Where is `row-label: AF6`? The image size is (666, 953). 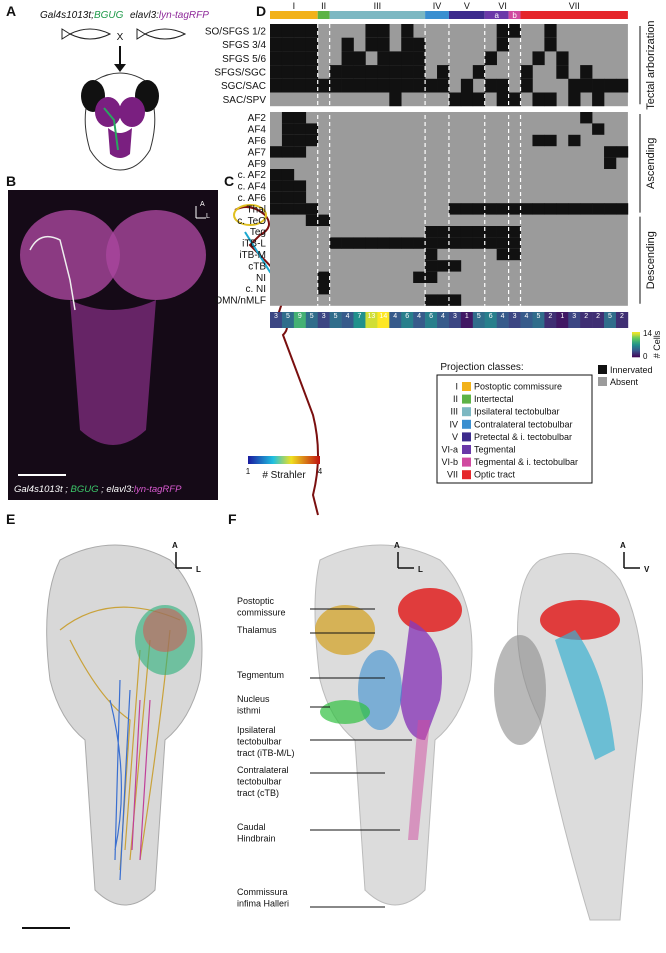 row-label: AF6 is located at coordinates (257, 141).